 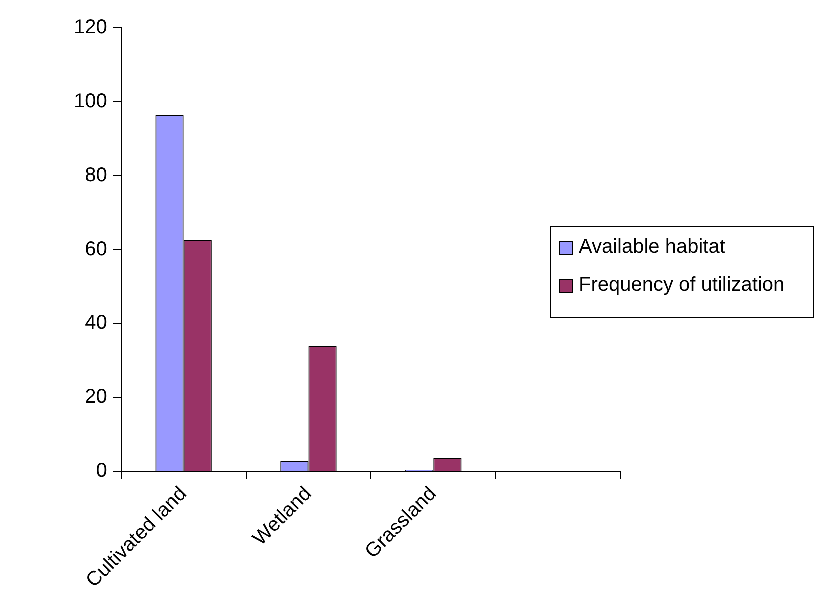 I want to click on y-tick-label: 0, so click(x=102, y=471).